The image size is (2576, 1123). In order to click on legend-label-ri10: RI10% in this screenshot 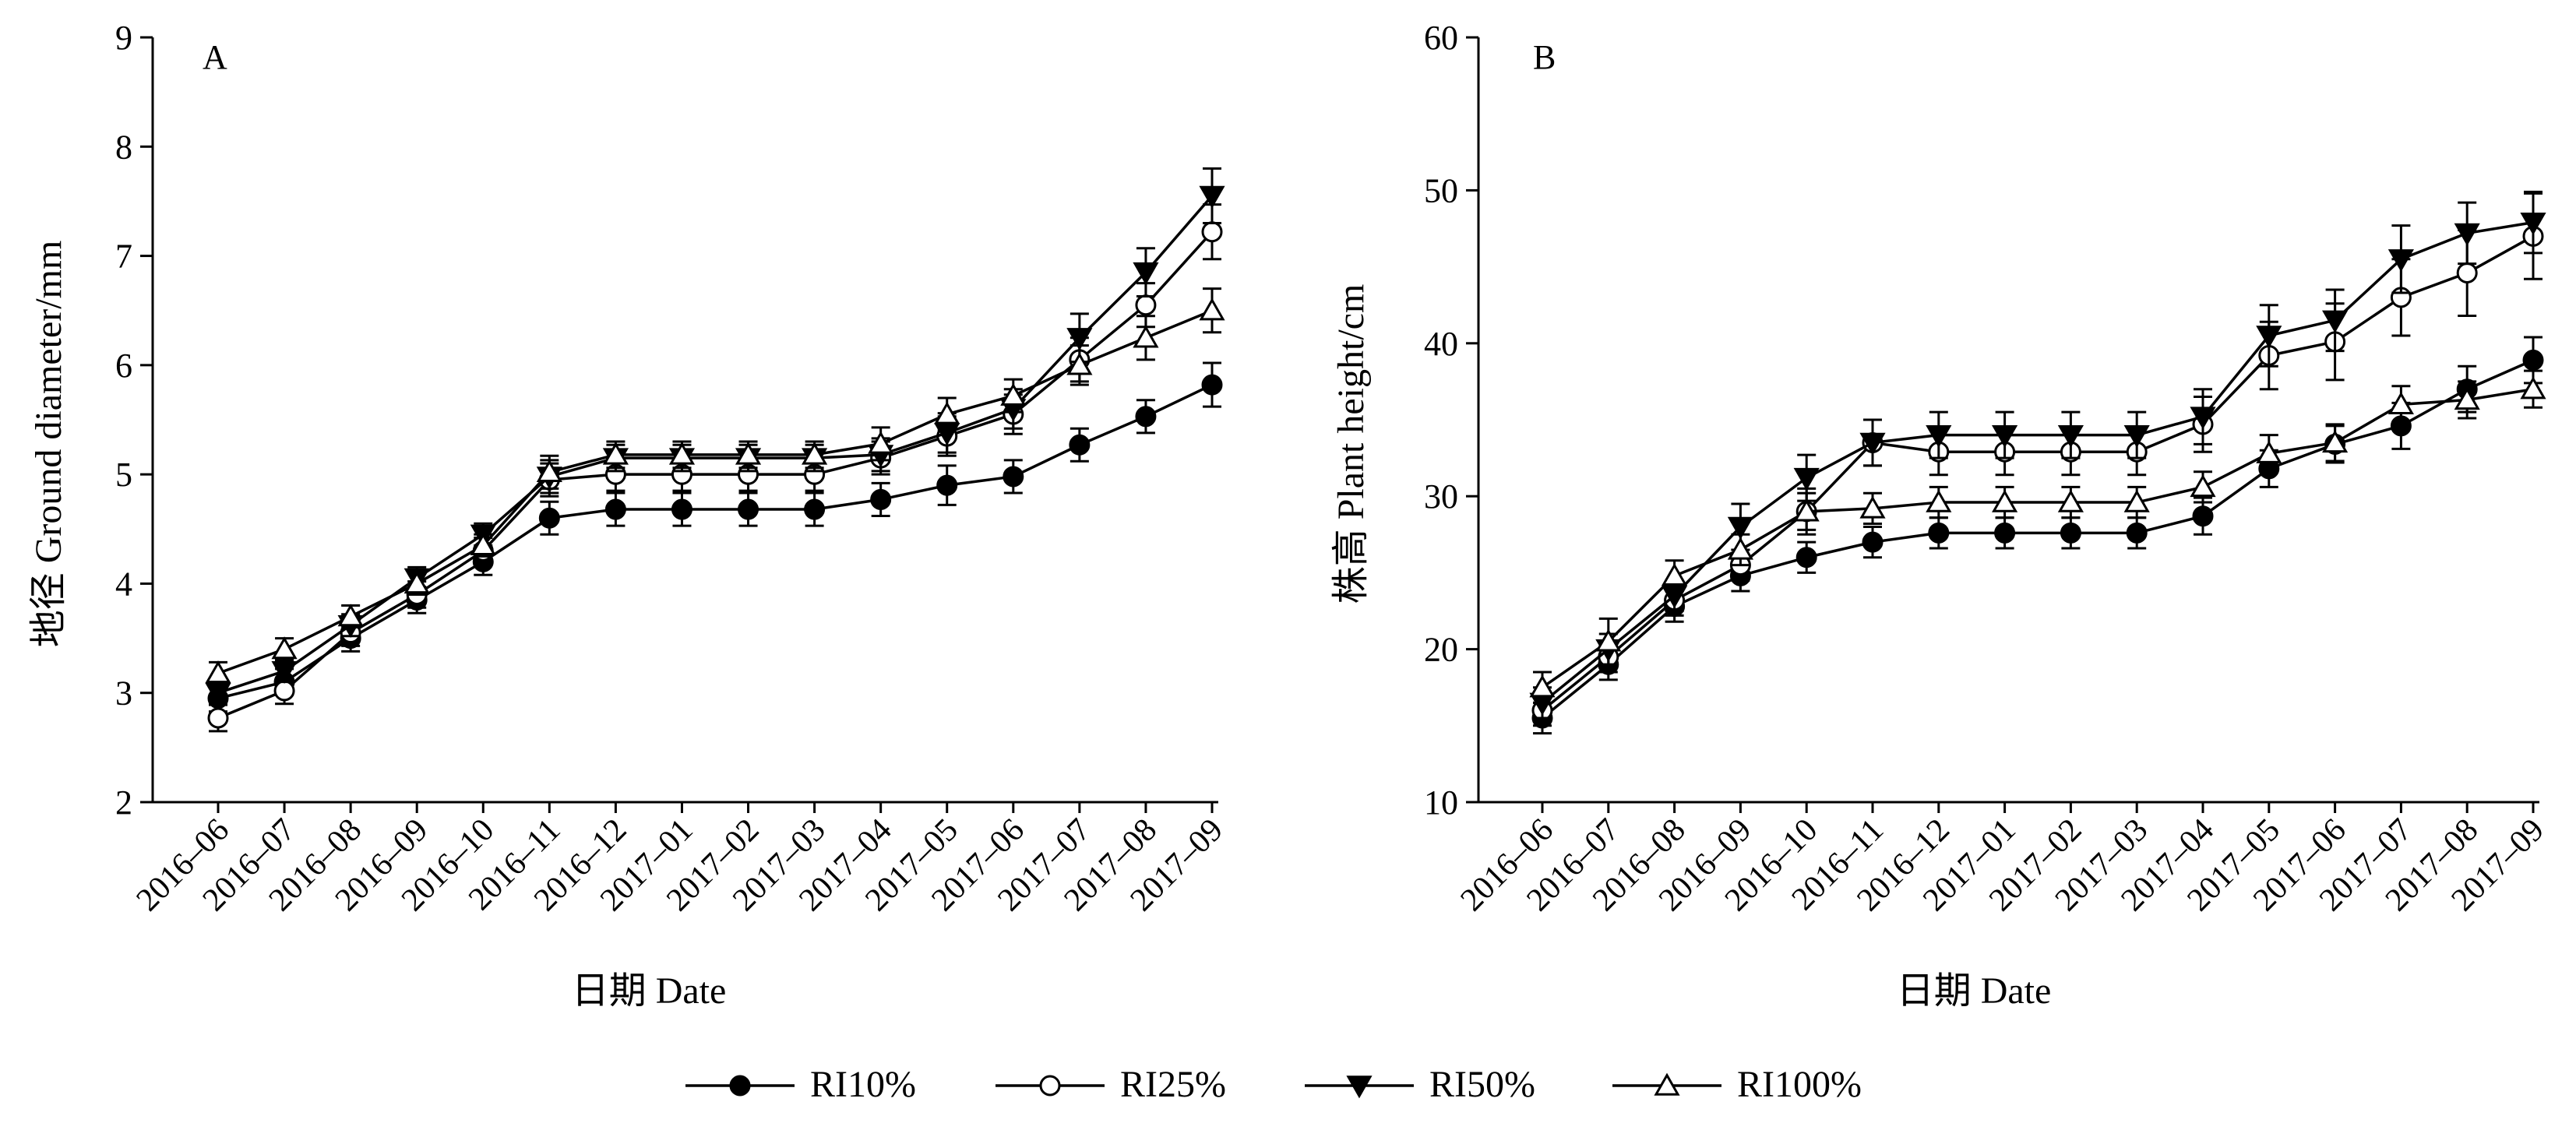, I will do `click(863, 1084)`.